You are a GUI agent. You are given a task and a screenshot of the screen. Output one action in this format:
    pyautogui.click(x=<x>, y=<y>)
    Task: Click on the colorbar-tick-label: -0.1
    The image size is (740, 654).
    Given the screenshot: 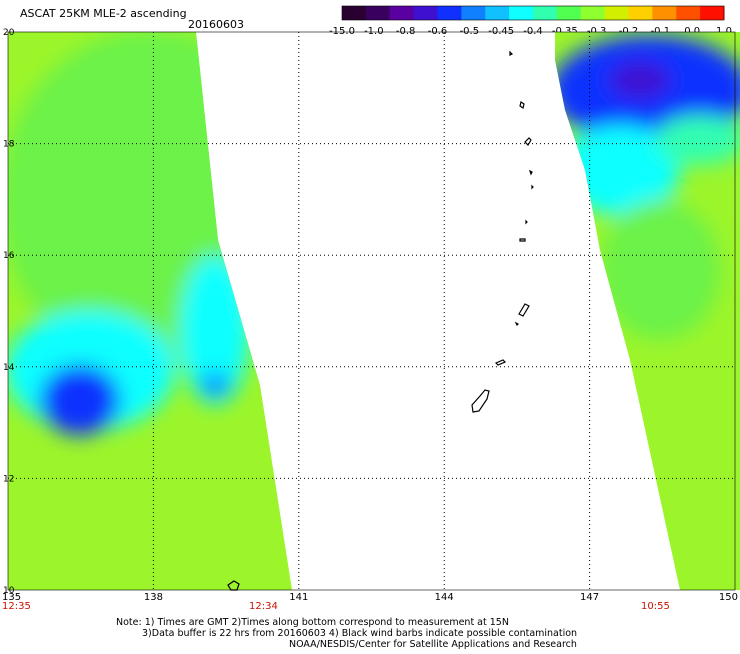 What is the action you would take?
    pyautogui.click(x=661, y=31)
    